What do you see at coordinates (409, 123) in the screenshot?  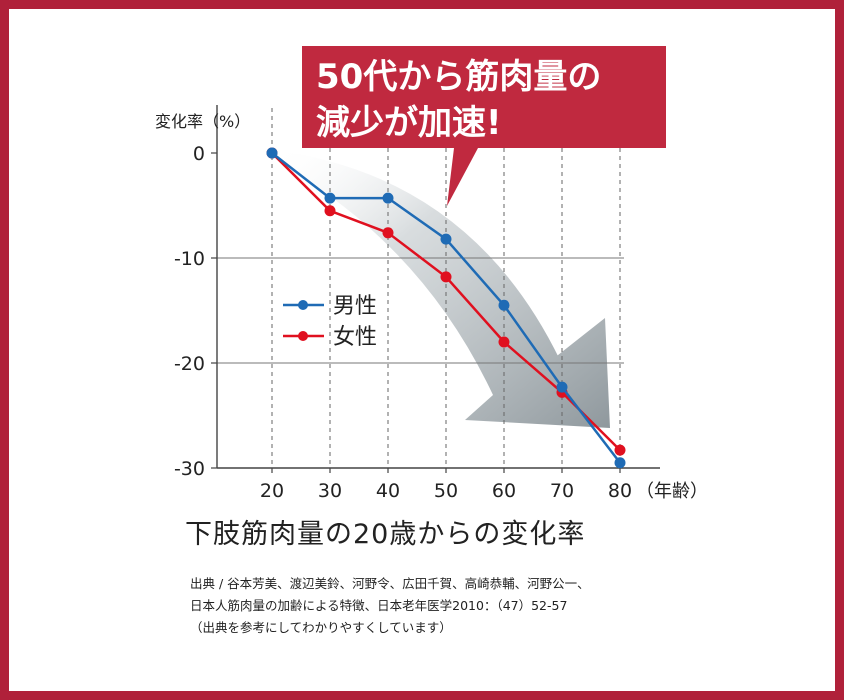 I see `callout-line-2: 減少が加速!` at bounding box center [409, 123].